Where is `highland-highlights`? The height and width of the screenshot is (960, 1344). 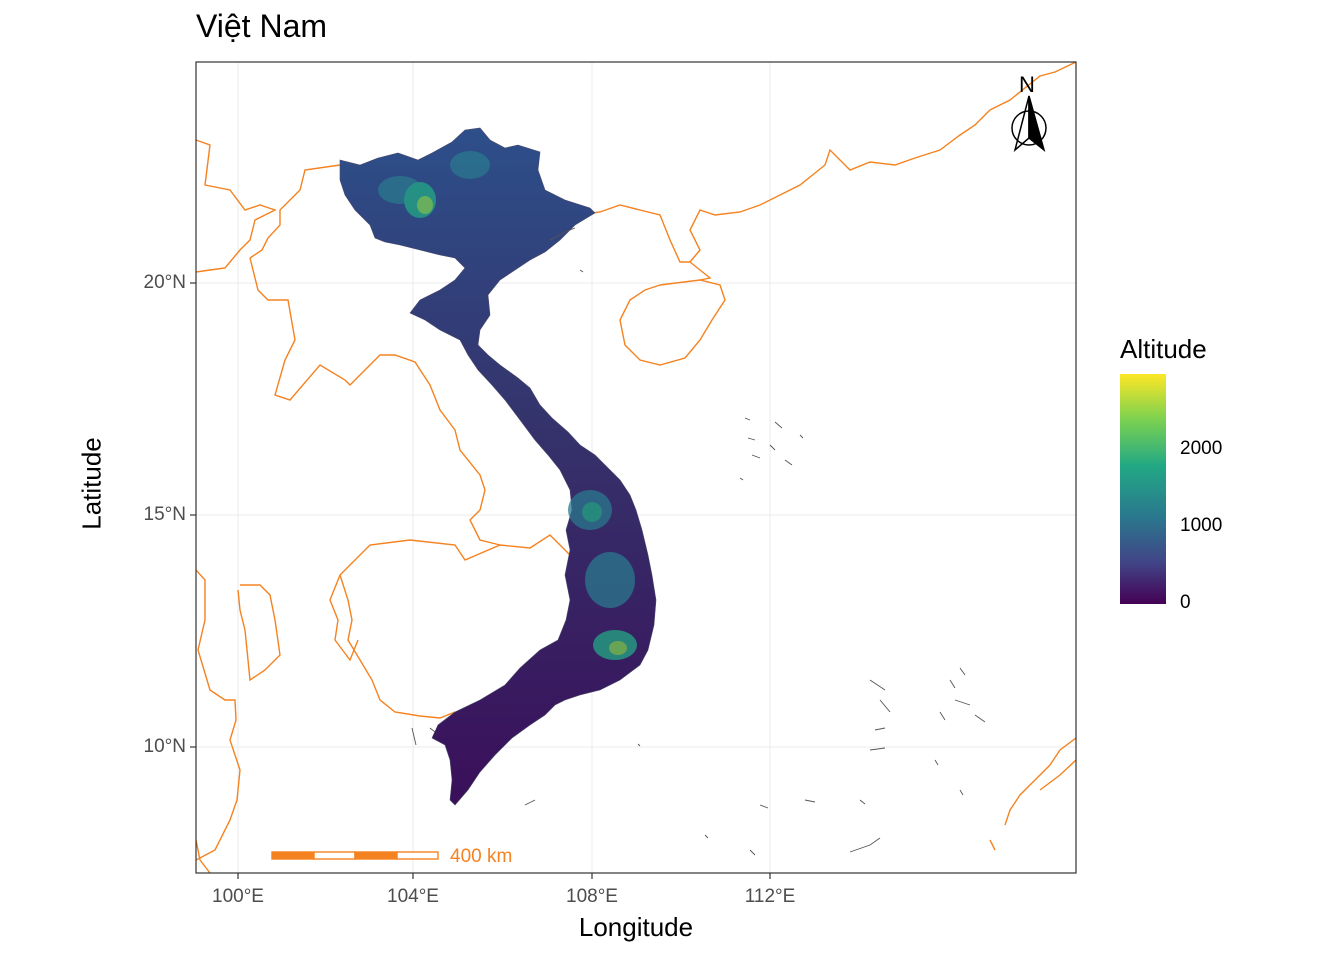 highland-highlights is located at coordinates (507, 405).